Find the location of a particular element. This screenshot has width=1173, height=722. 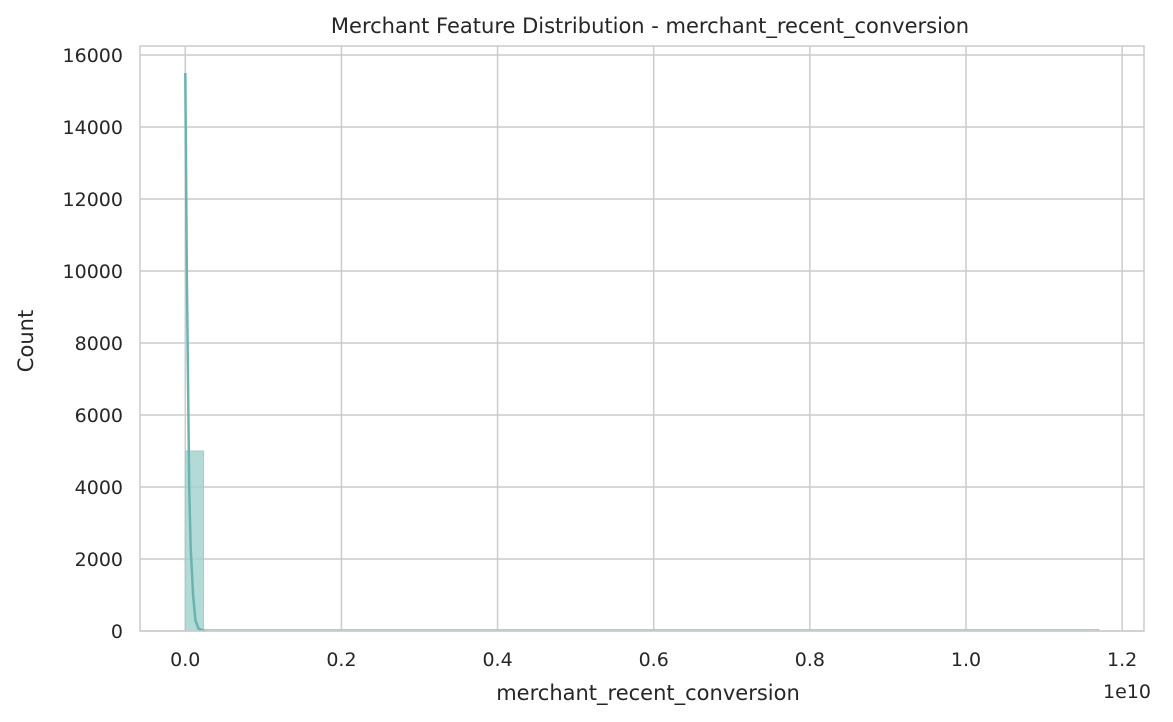

y-tick-label: 2000 is located at coordinates (99, 560).